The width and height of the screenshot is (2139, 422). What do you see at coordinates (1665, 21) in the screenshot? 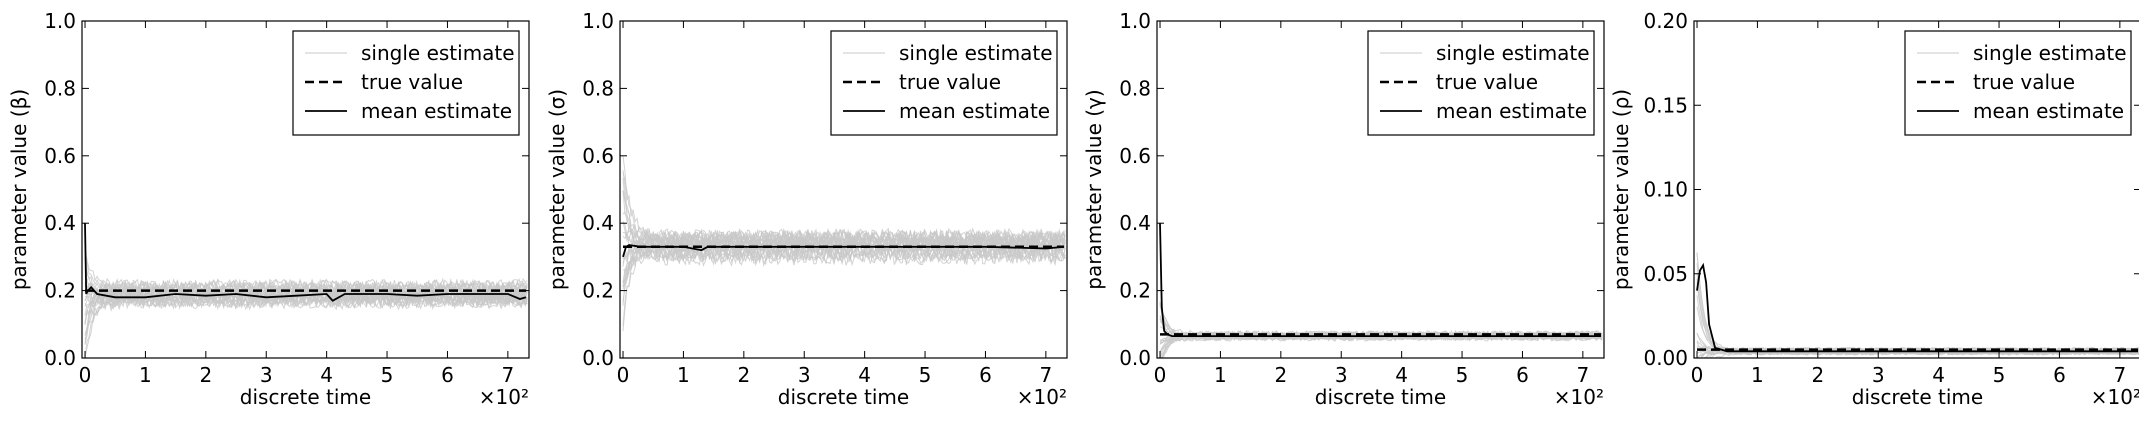
I see `y-tick-label: 0.20` at bounding box center [1665, 21].